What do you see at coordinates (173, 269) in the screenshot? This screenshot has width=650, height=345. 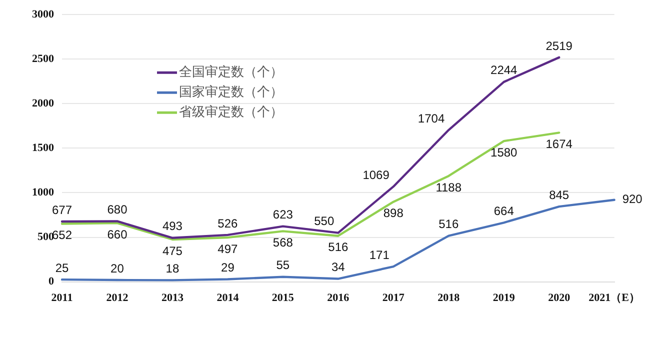 I see `data-label: 18` at bounding box center [173, 269].